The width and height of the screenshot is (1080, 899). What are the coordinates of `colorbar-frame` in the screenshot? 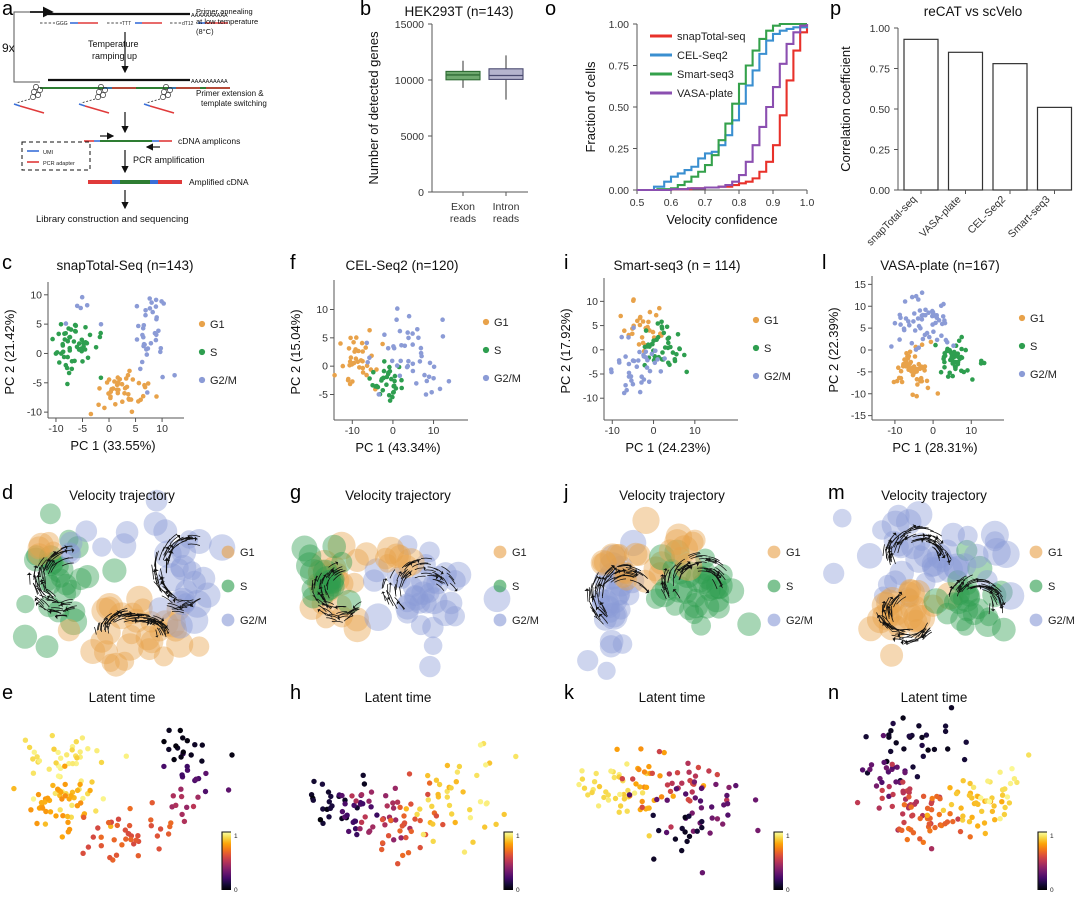 It's located at (1042, 860).